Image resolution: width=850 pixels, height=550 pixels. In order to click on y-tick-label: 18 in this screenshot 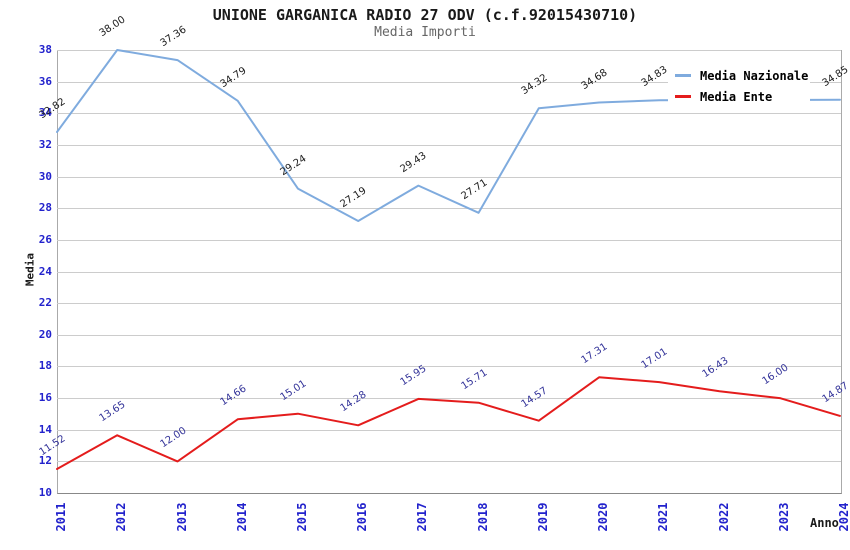, I will do `click(45, 366)`.